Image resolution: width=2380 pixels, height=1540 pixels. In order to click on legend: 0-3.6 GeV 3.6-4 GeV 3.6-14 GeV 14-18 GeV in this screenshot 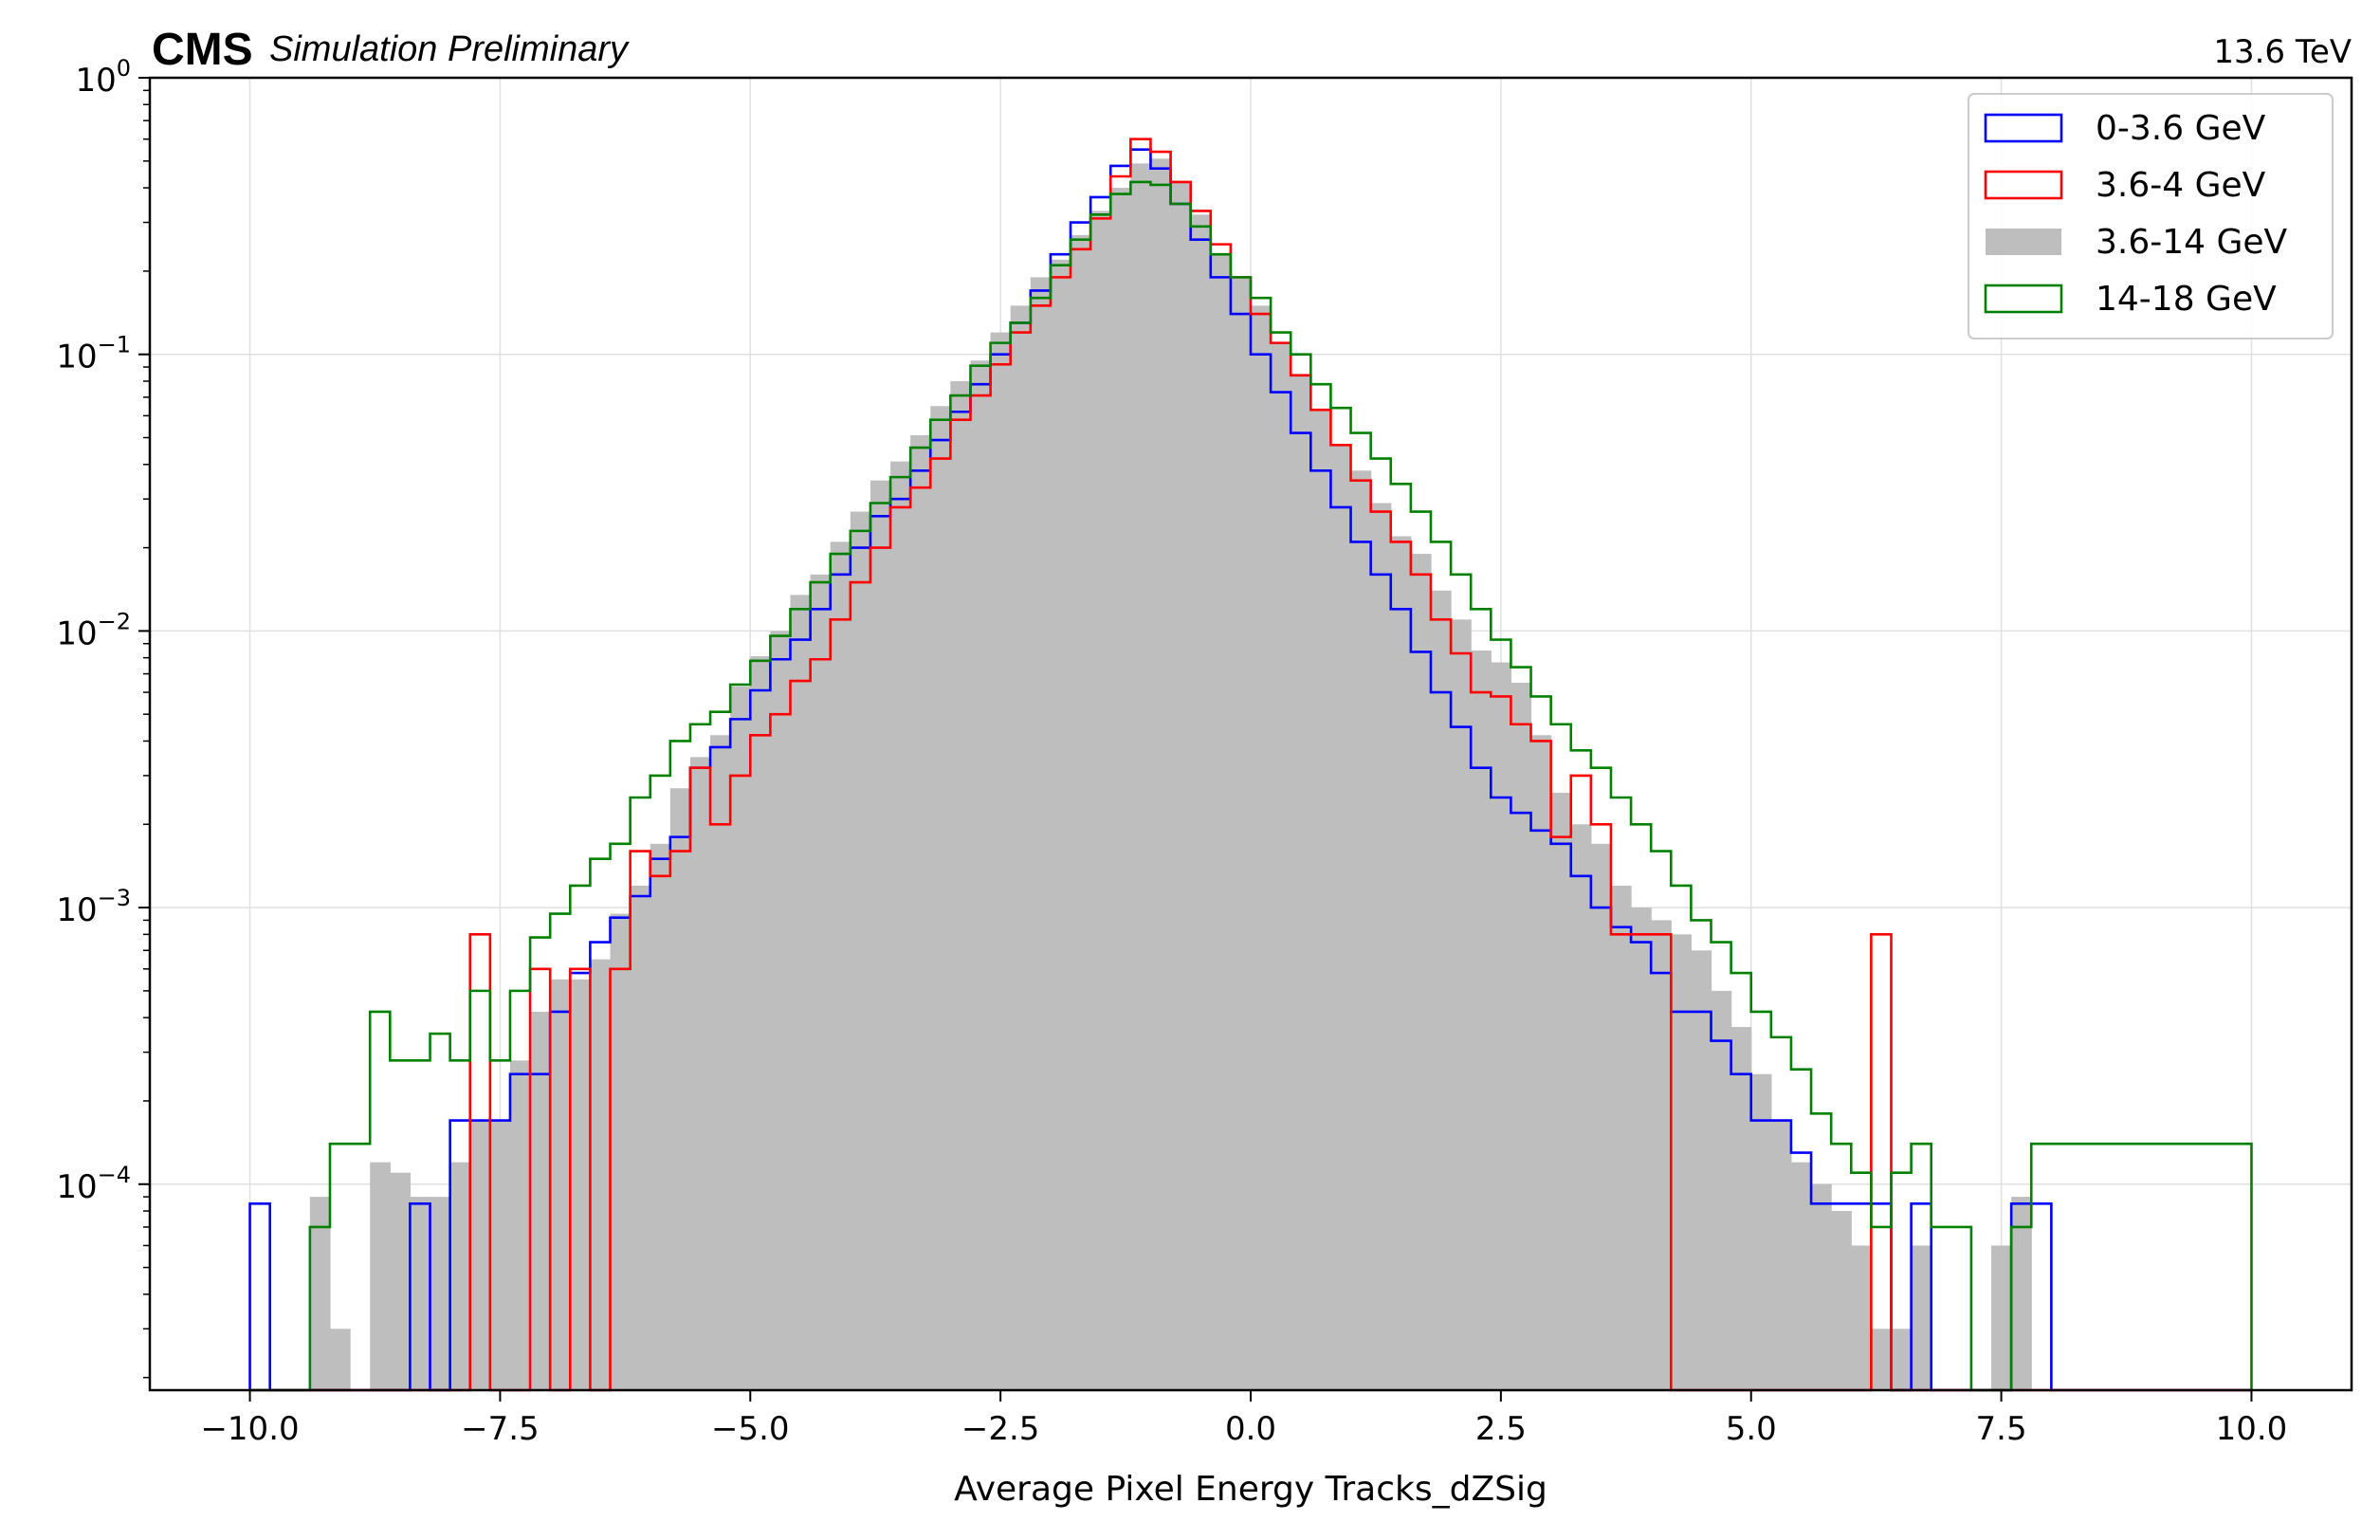, I will do `click(2151, 216)`.